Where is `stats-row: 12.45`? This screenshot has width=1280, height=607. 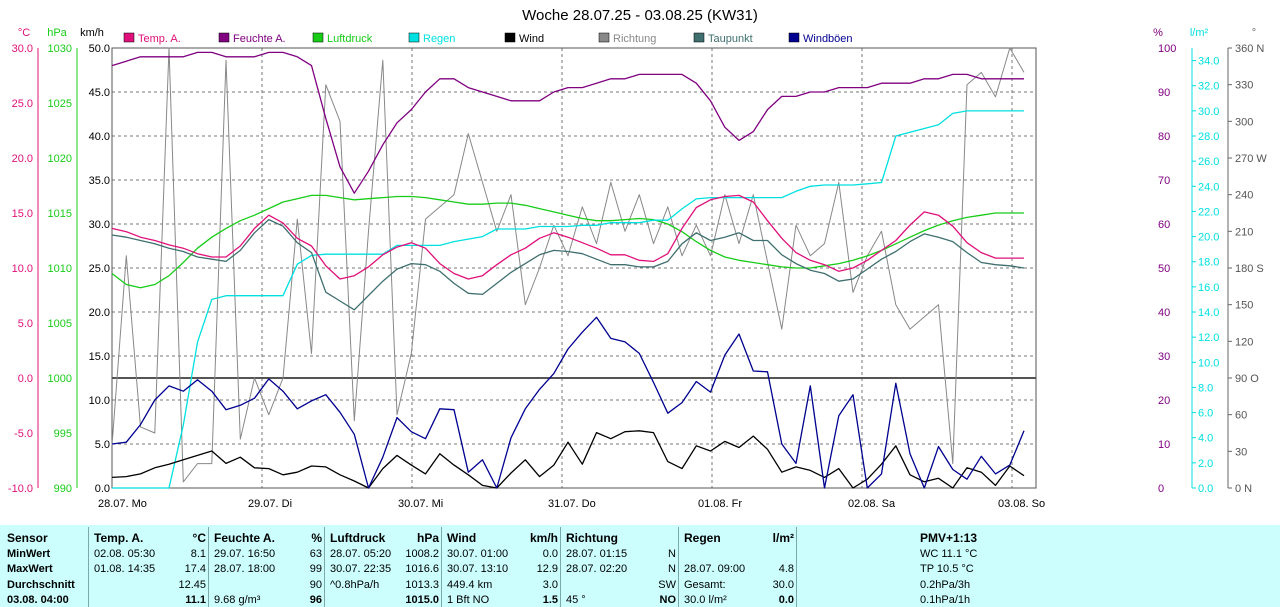 stats-row: 12.45 is located at coordinates (150, 586).